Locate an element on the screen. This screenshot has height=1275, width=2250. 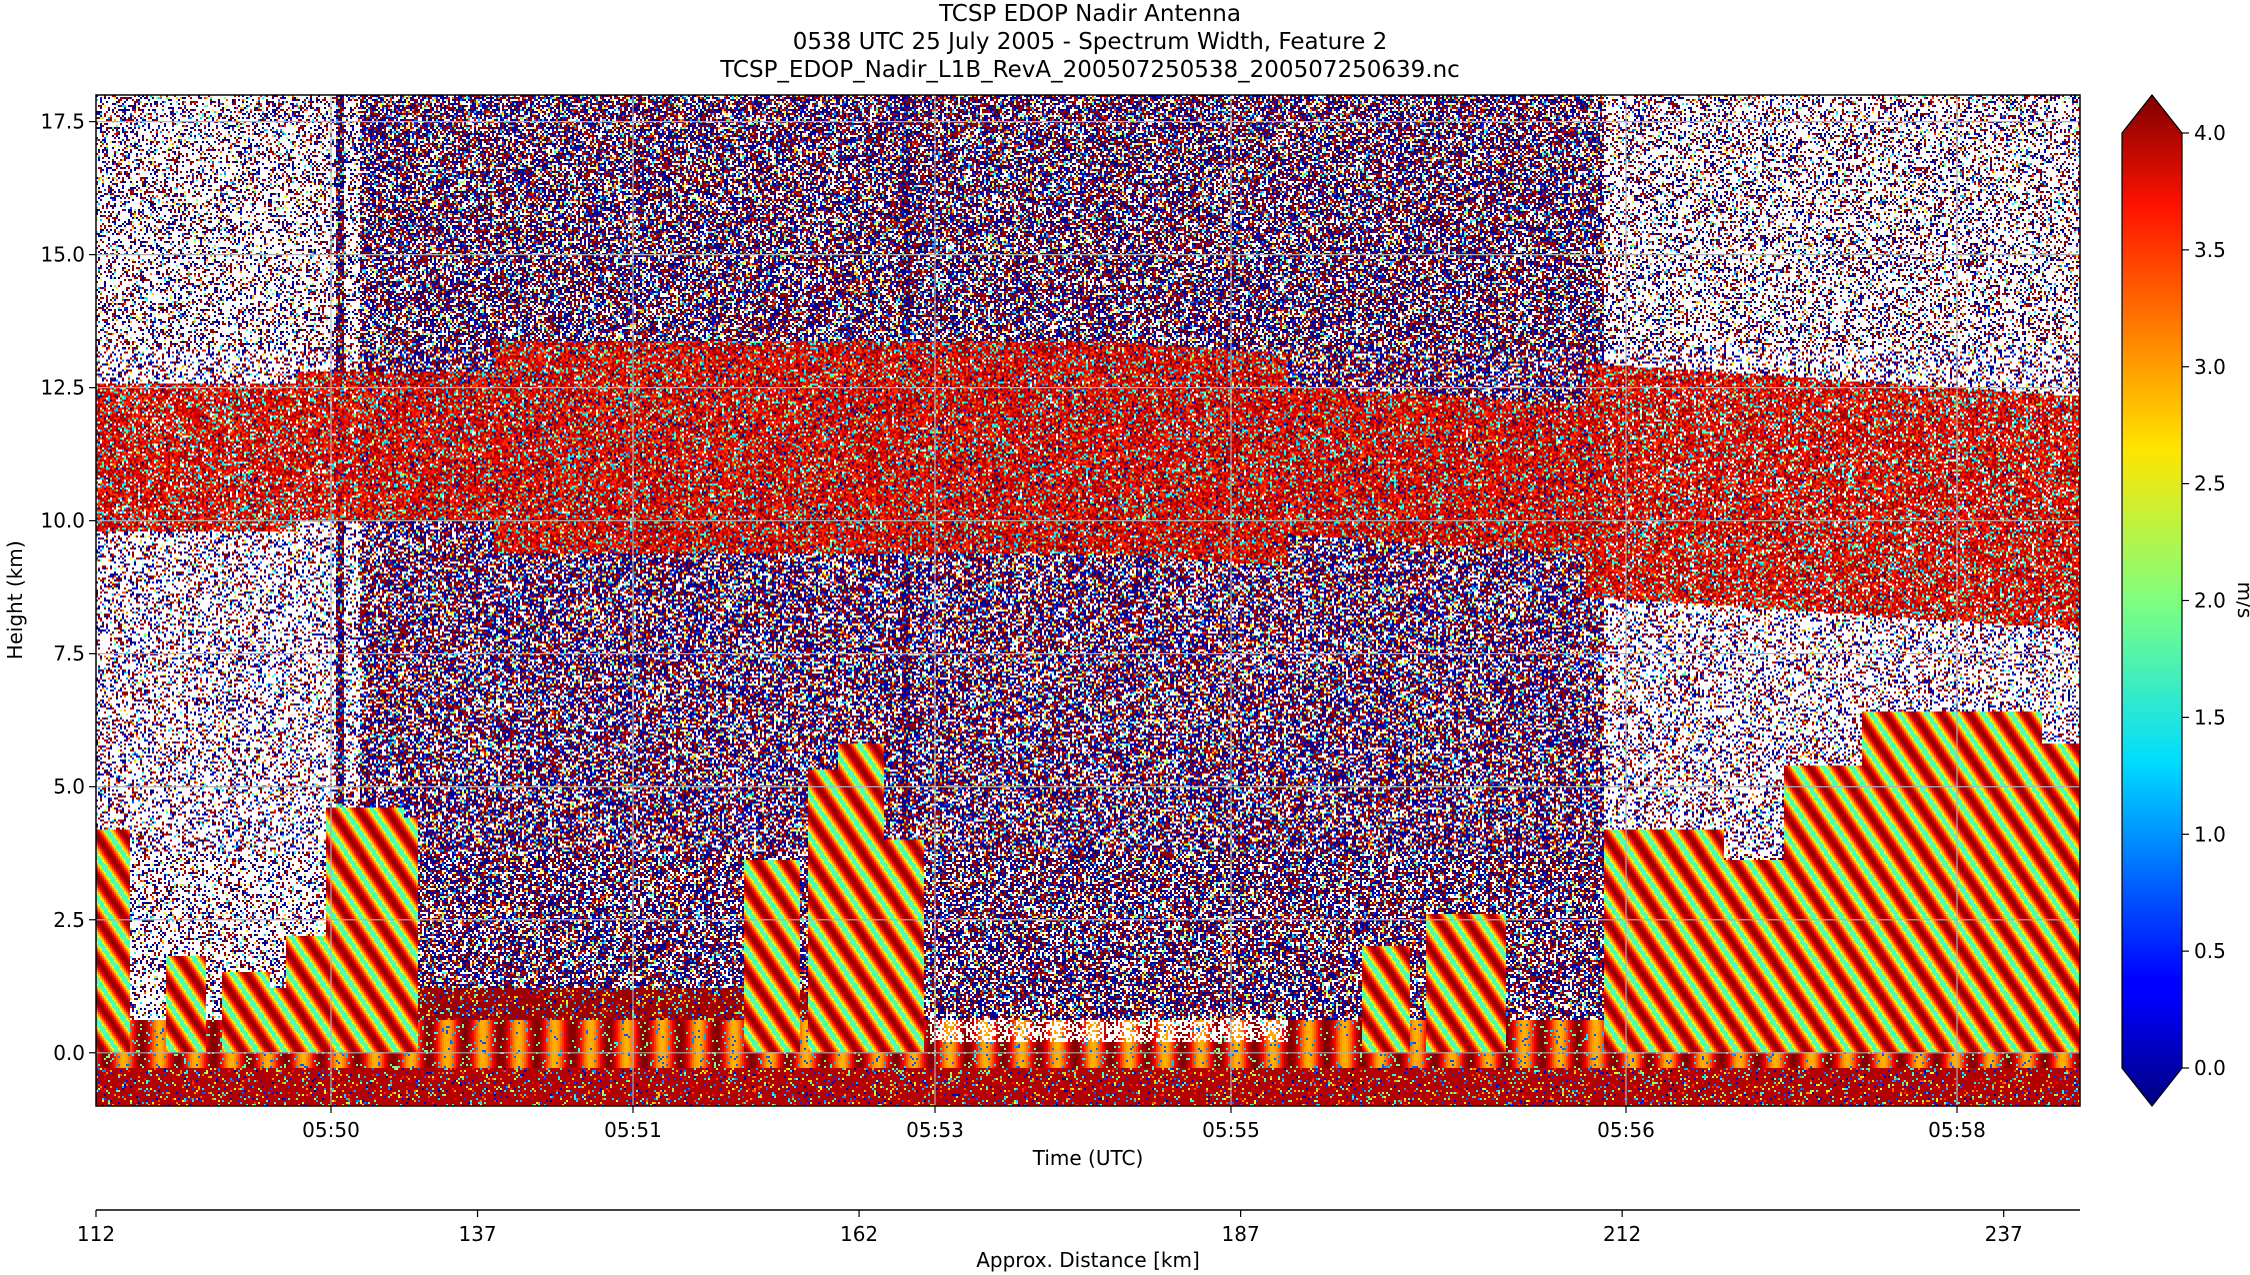
colorbar-tick-label: 3.0 is located at coordinates (2210, 367).